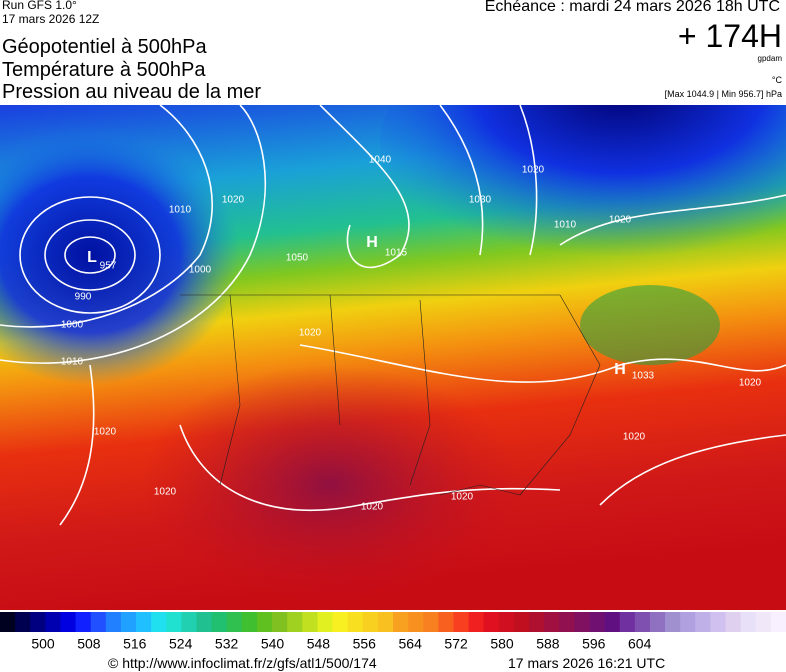 This screenshot has width=786, height=672. I want to click on scale-label: 564, so click(411, 644).